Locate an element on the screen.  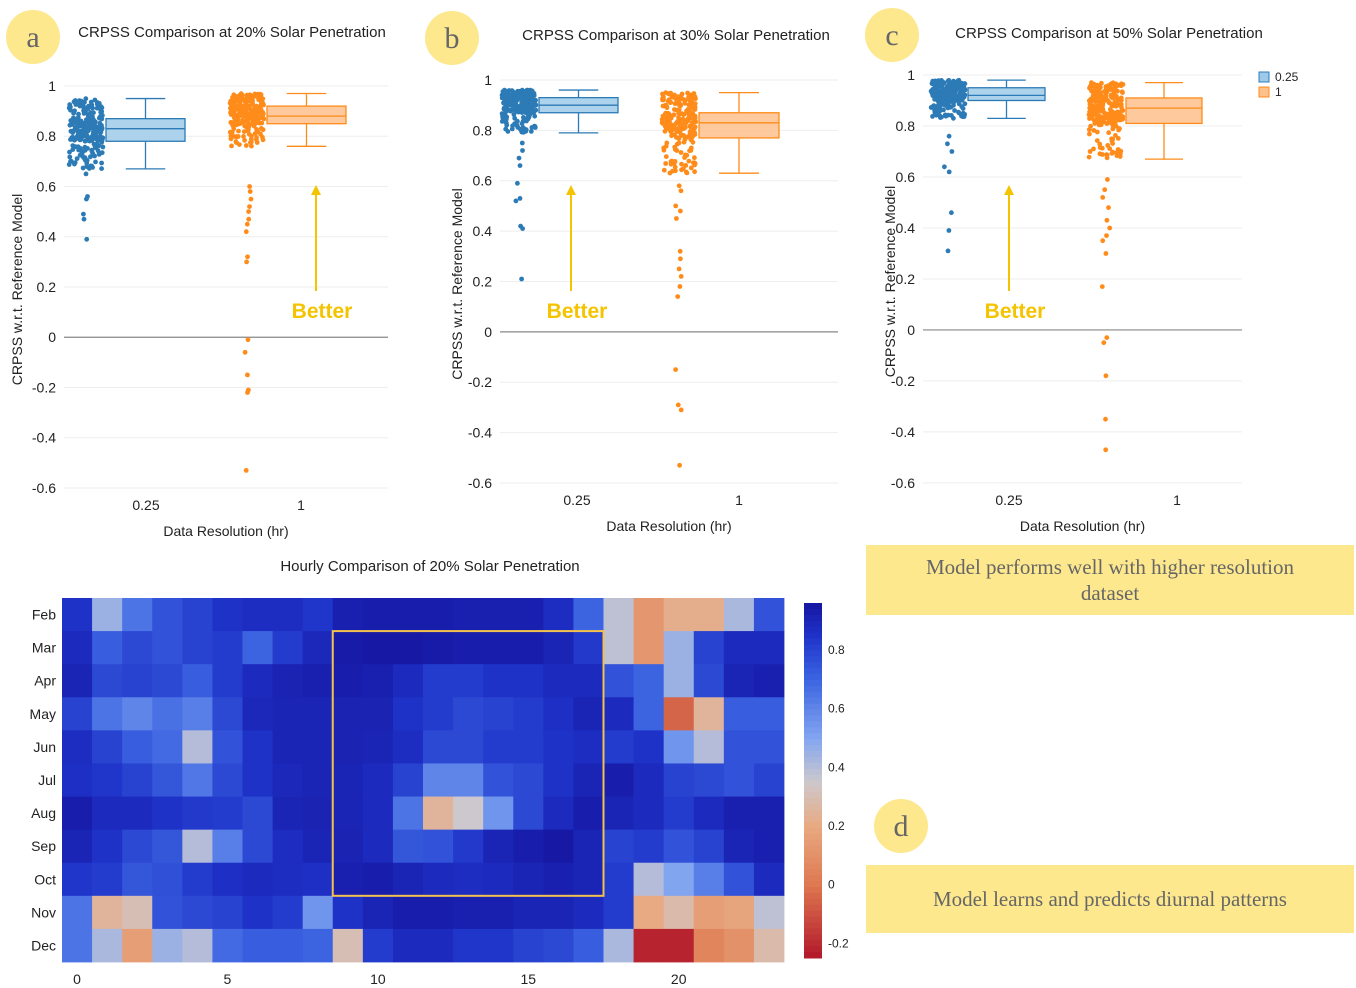
better-label: Better is located at coordinates (577, 311).